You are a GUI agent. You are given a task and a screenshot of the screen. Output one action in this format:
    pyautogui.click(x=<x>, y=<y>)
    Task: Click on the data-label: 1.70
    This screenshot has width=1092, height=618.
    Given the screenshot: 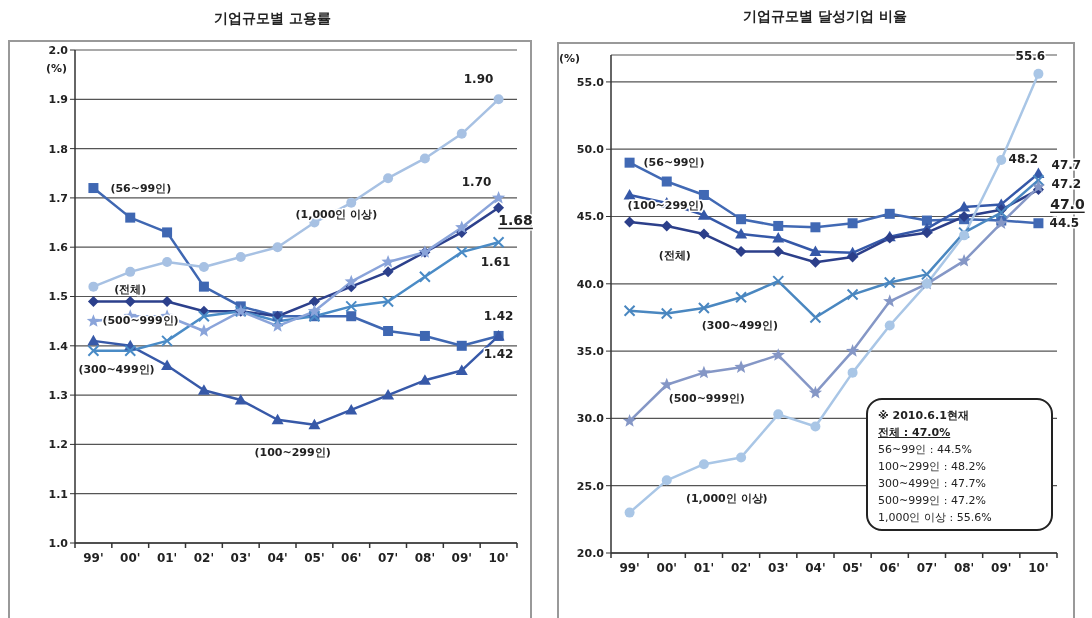 What is the action you would take?
    pyautogui.click(x=476, y=181)
    